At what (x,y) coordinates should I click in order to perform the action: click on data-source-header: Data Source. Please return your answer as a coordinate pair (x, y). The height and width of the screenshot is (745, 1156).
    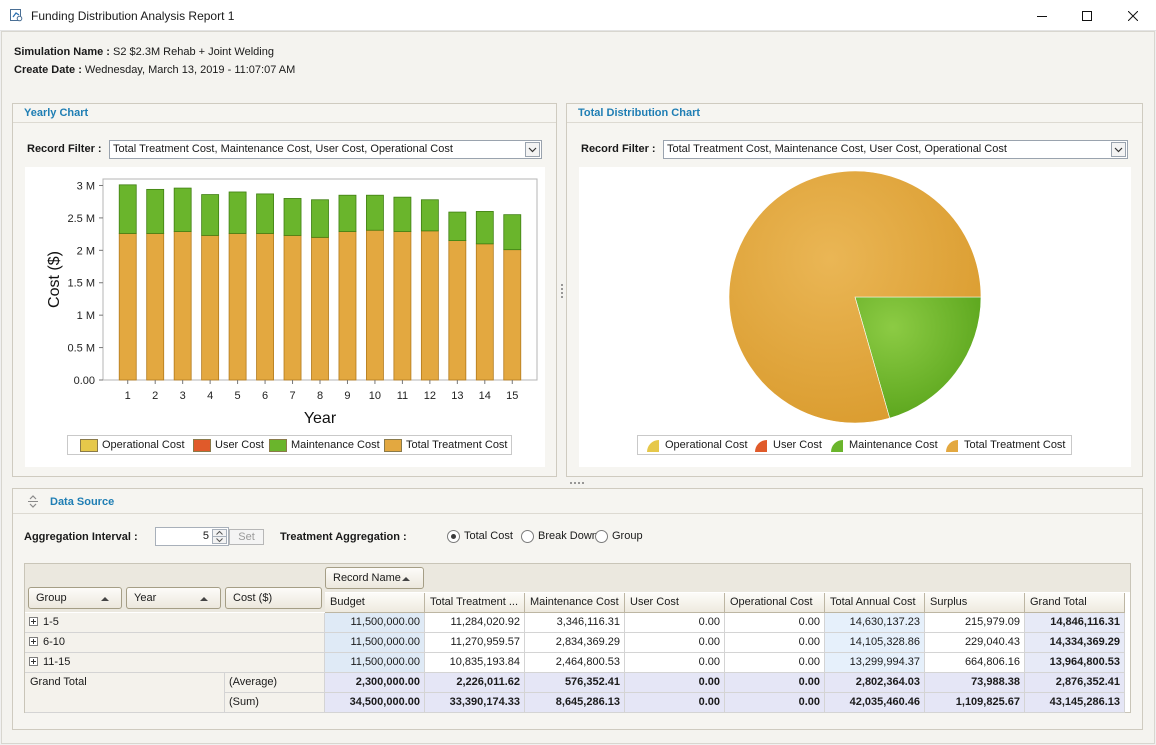
    Looking at the image, I should click on (577, 501).